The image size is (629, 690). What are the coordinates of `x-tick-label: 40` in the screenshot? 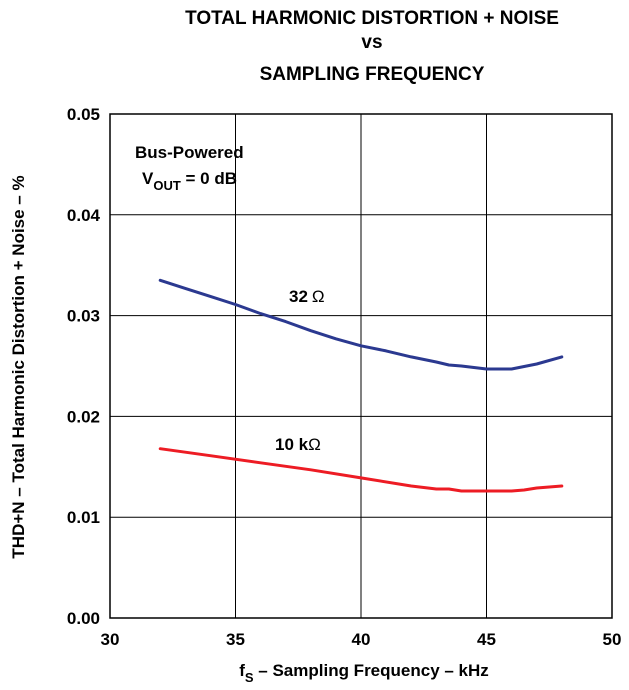 It's located at (361, 639).